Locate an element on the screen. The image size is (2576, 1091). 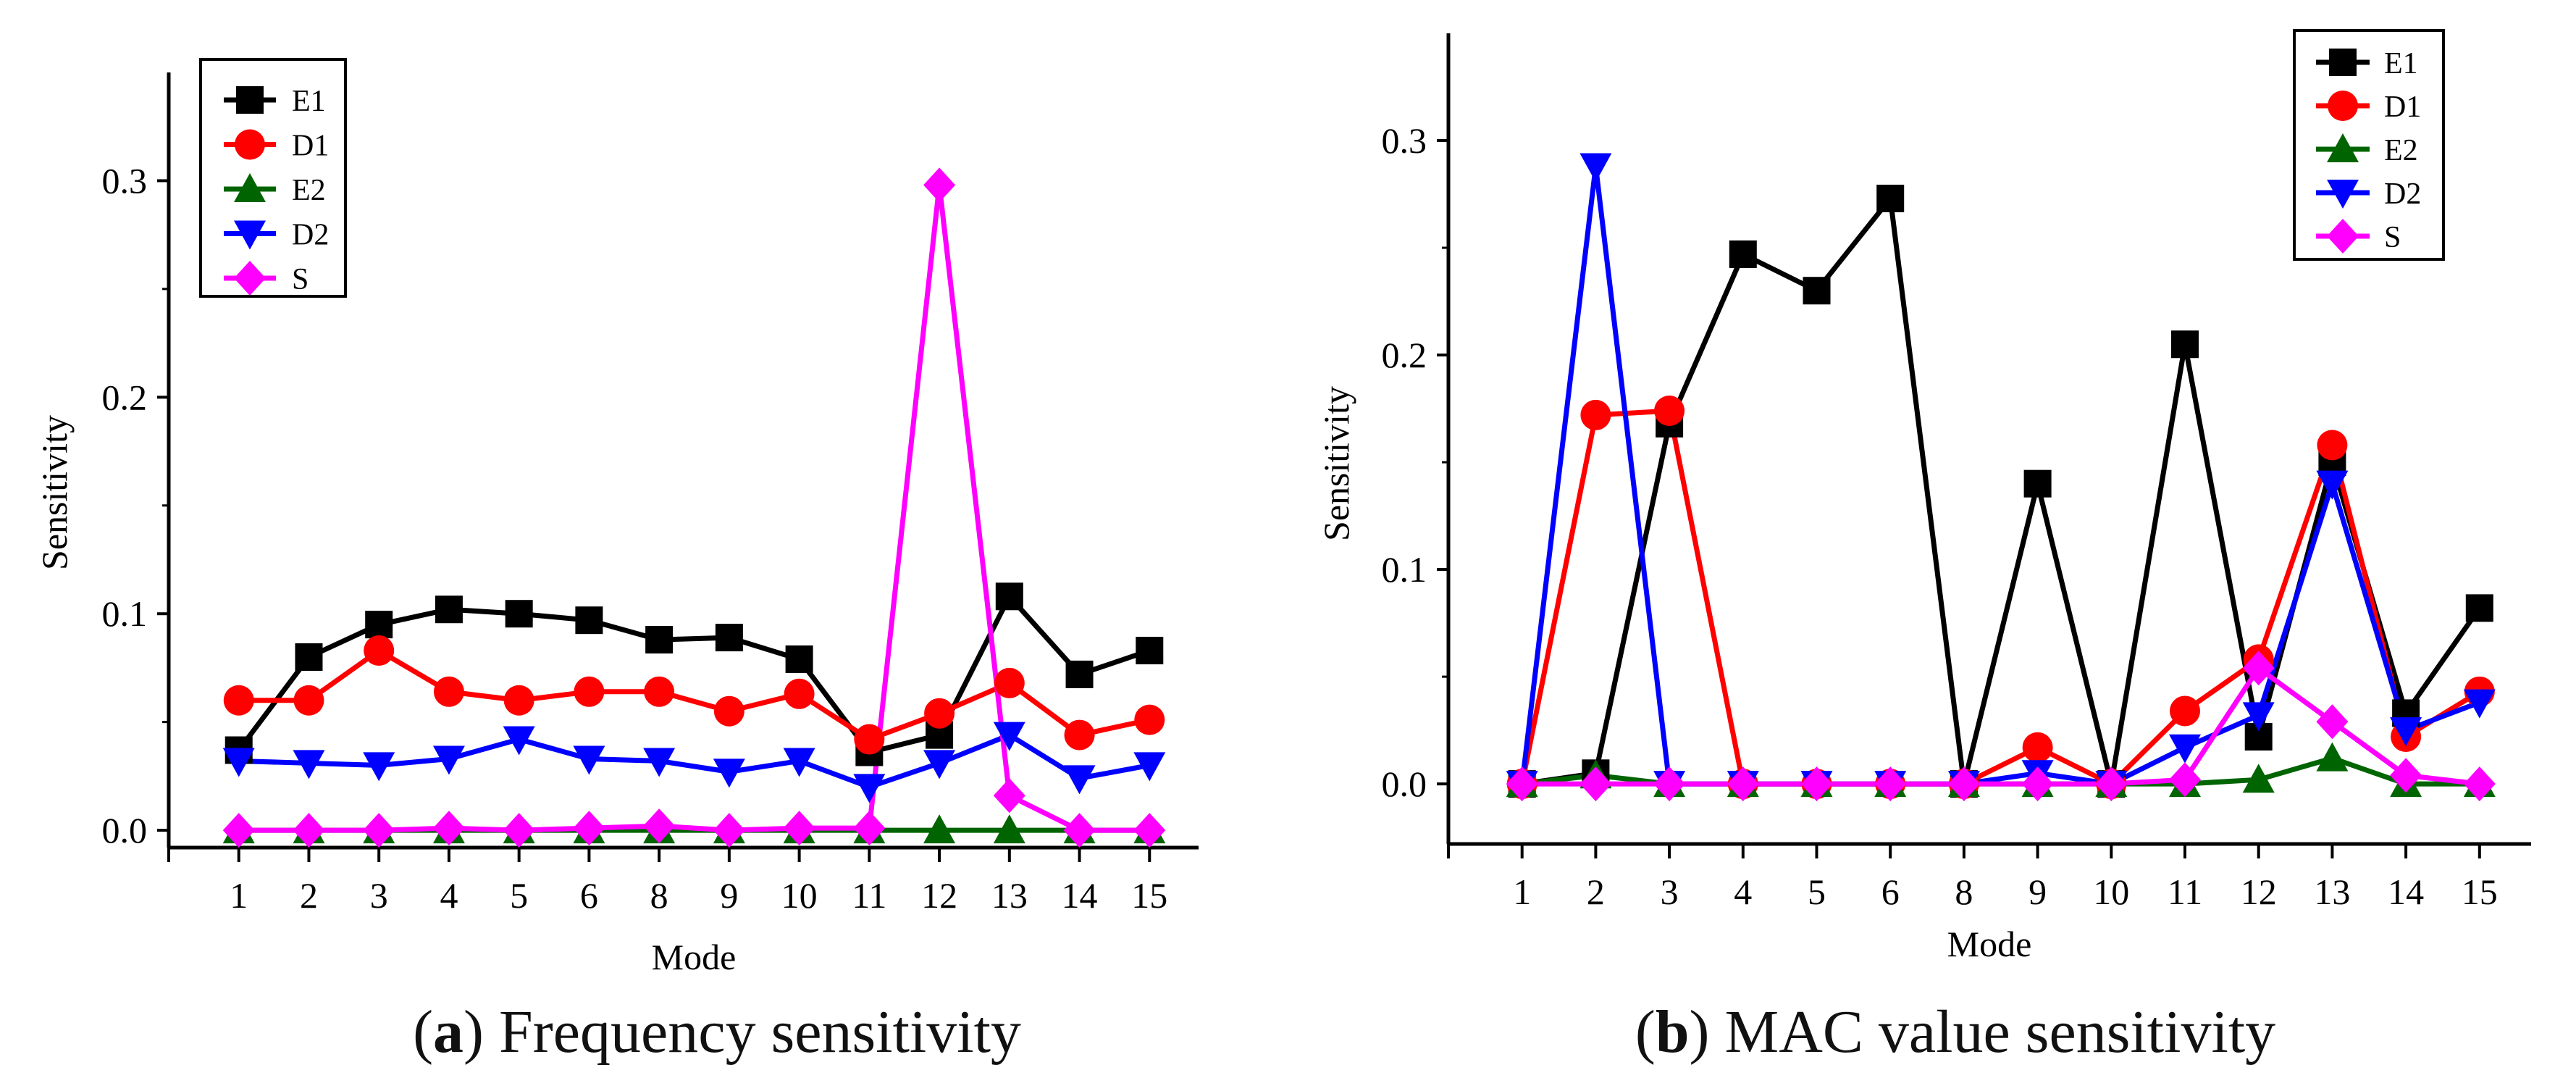
y-tick-label-b: 0.0 is located at coordinates (1404, 784).